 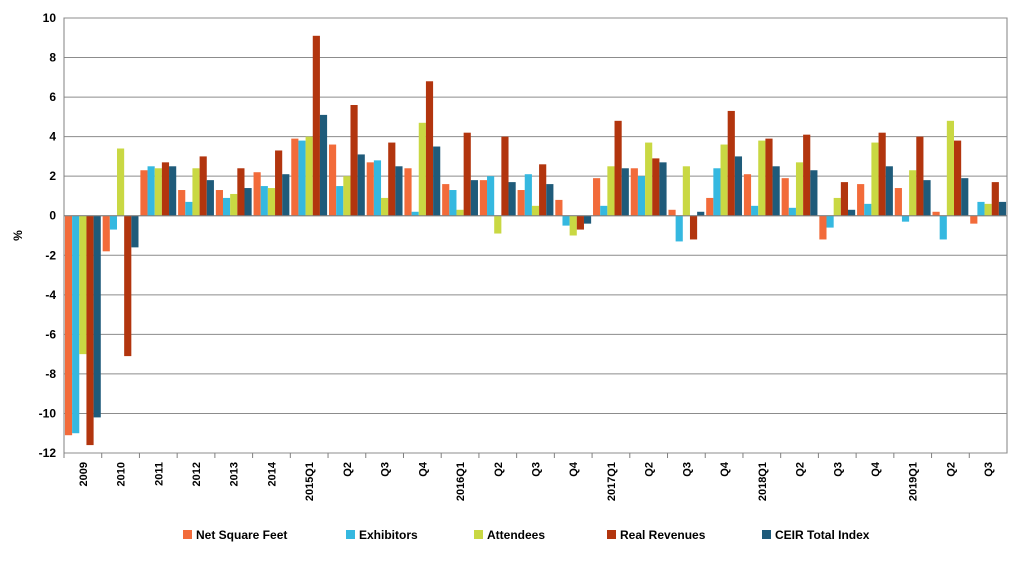 What do you see at coordinates (52, 137) in the screenshot?
I see `y-tick-label: 4` at bounding box center [52, 137].